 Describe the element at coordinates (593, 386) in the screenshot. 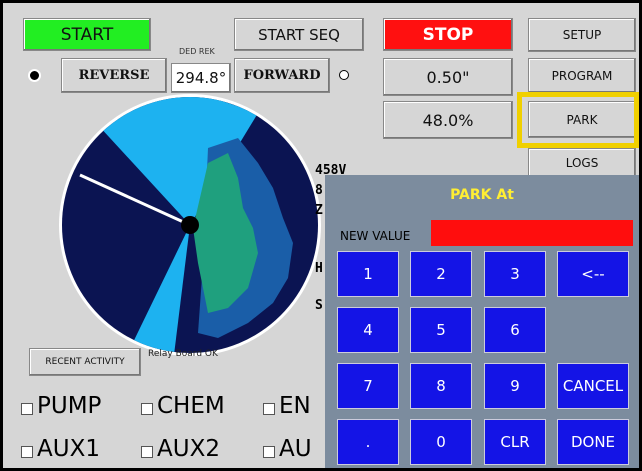

I see `key: CANCEL` at that location.